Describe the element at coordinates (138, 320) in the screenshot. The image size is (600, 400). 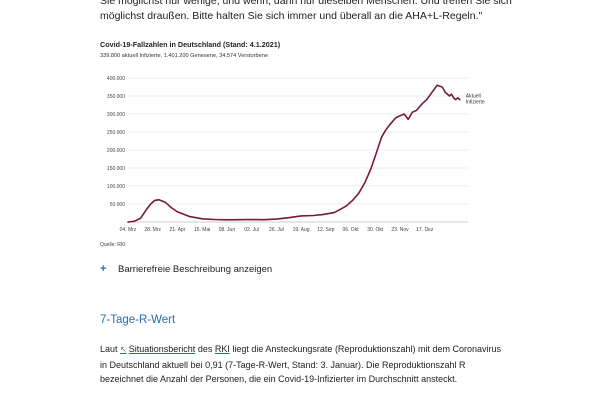
I see `section-heading: 7-Tage-R-Wert` at that location.